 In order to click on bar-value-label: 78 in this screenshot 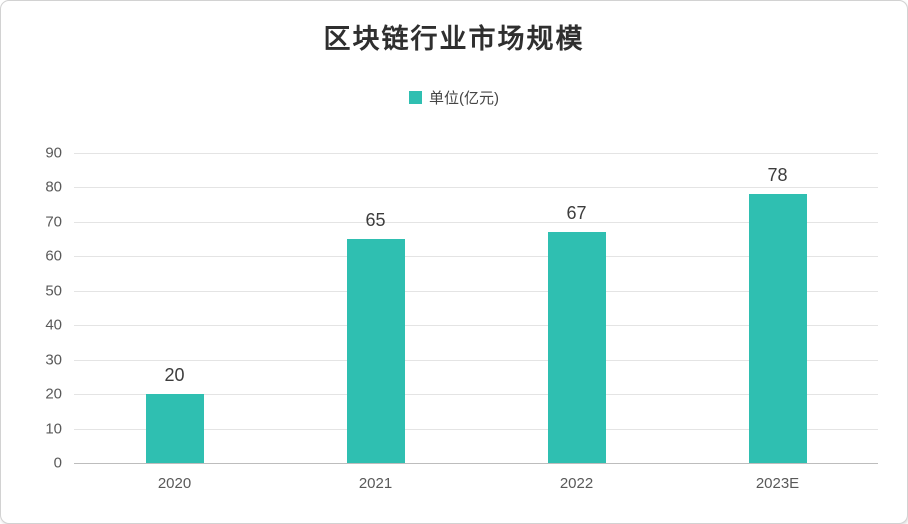, I will do `click(777, 175)`.